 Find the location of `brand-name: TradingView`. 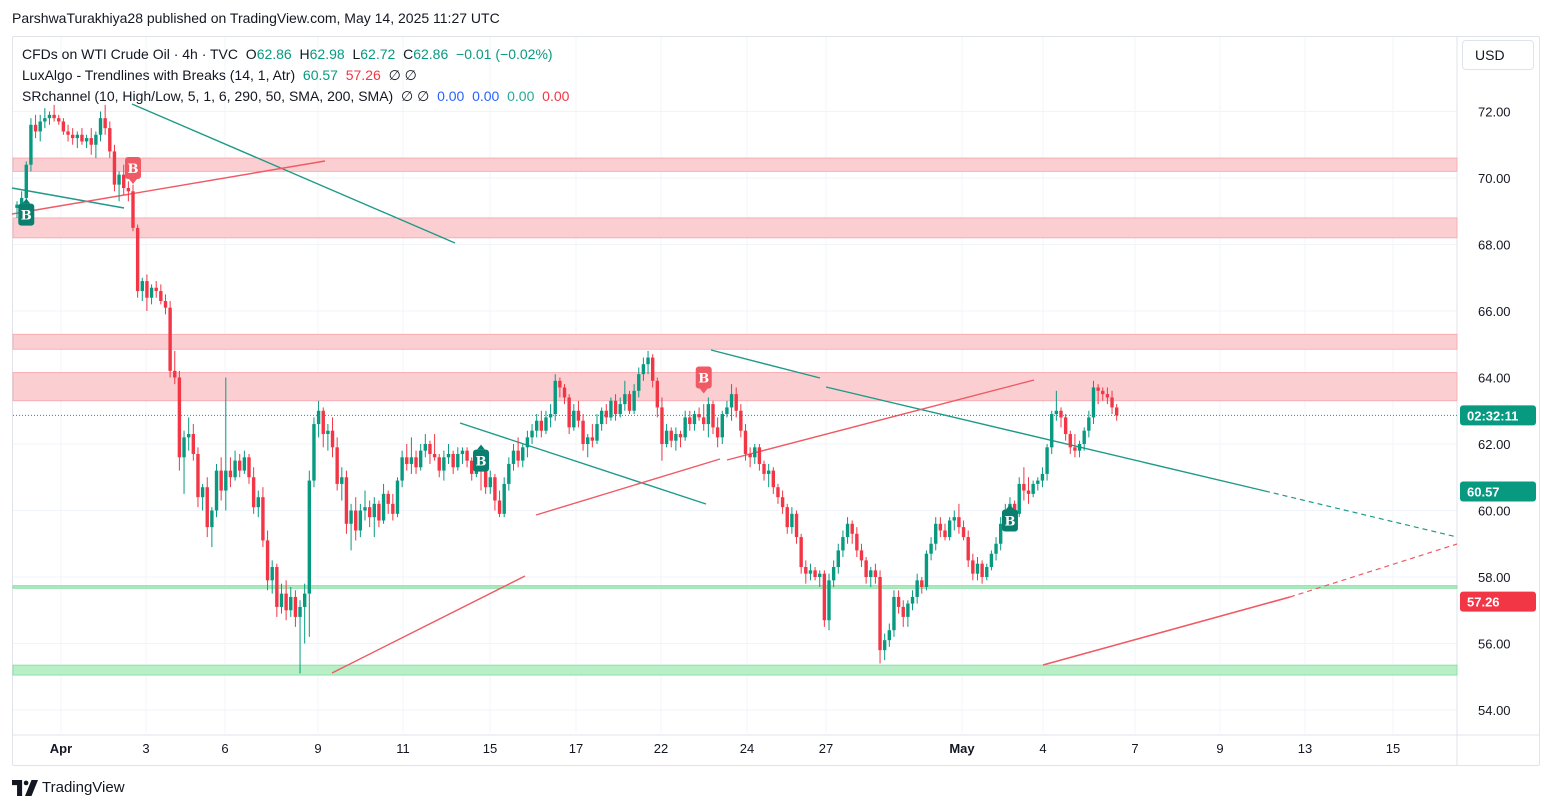

brand-name: TradingView is located at coordinates (83, 787).